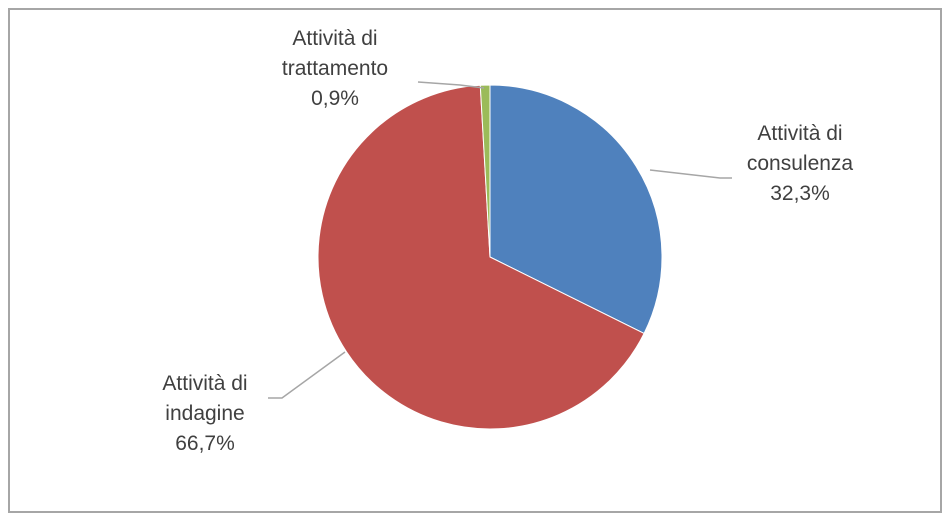 The width and height of the screenshot is (950, 515). Describe the element at coordinates (576, 209) in the screenshot. I see `pie-slice-attivit-di-consulenza` at that location.